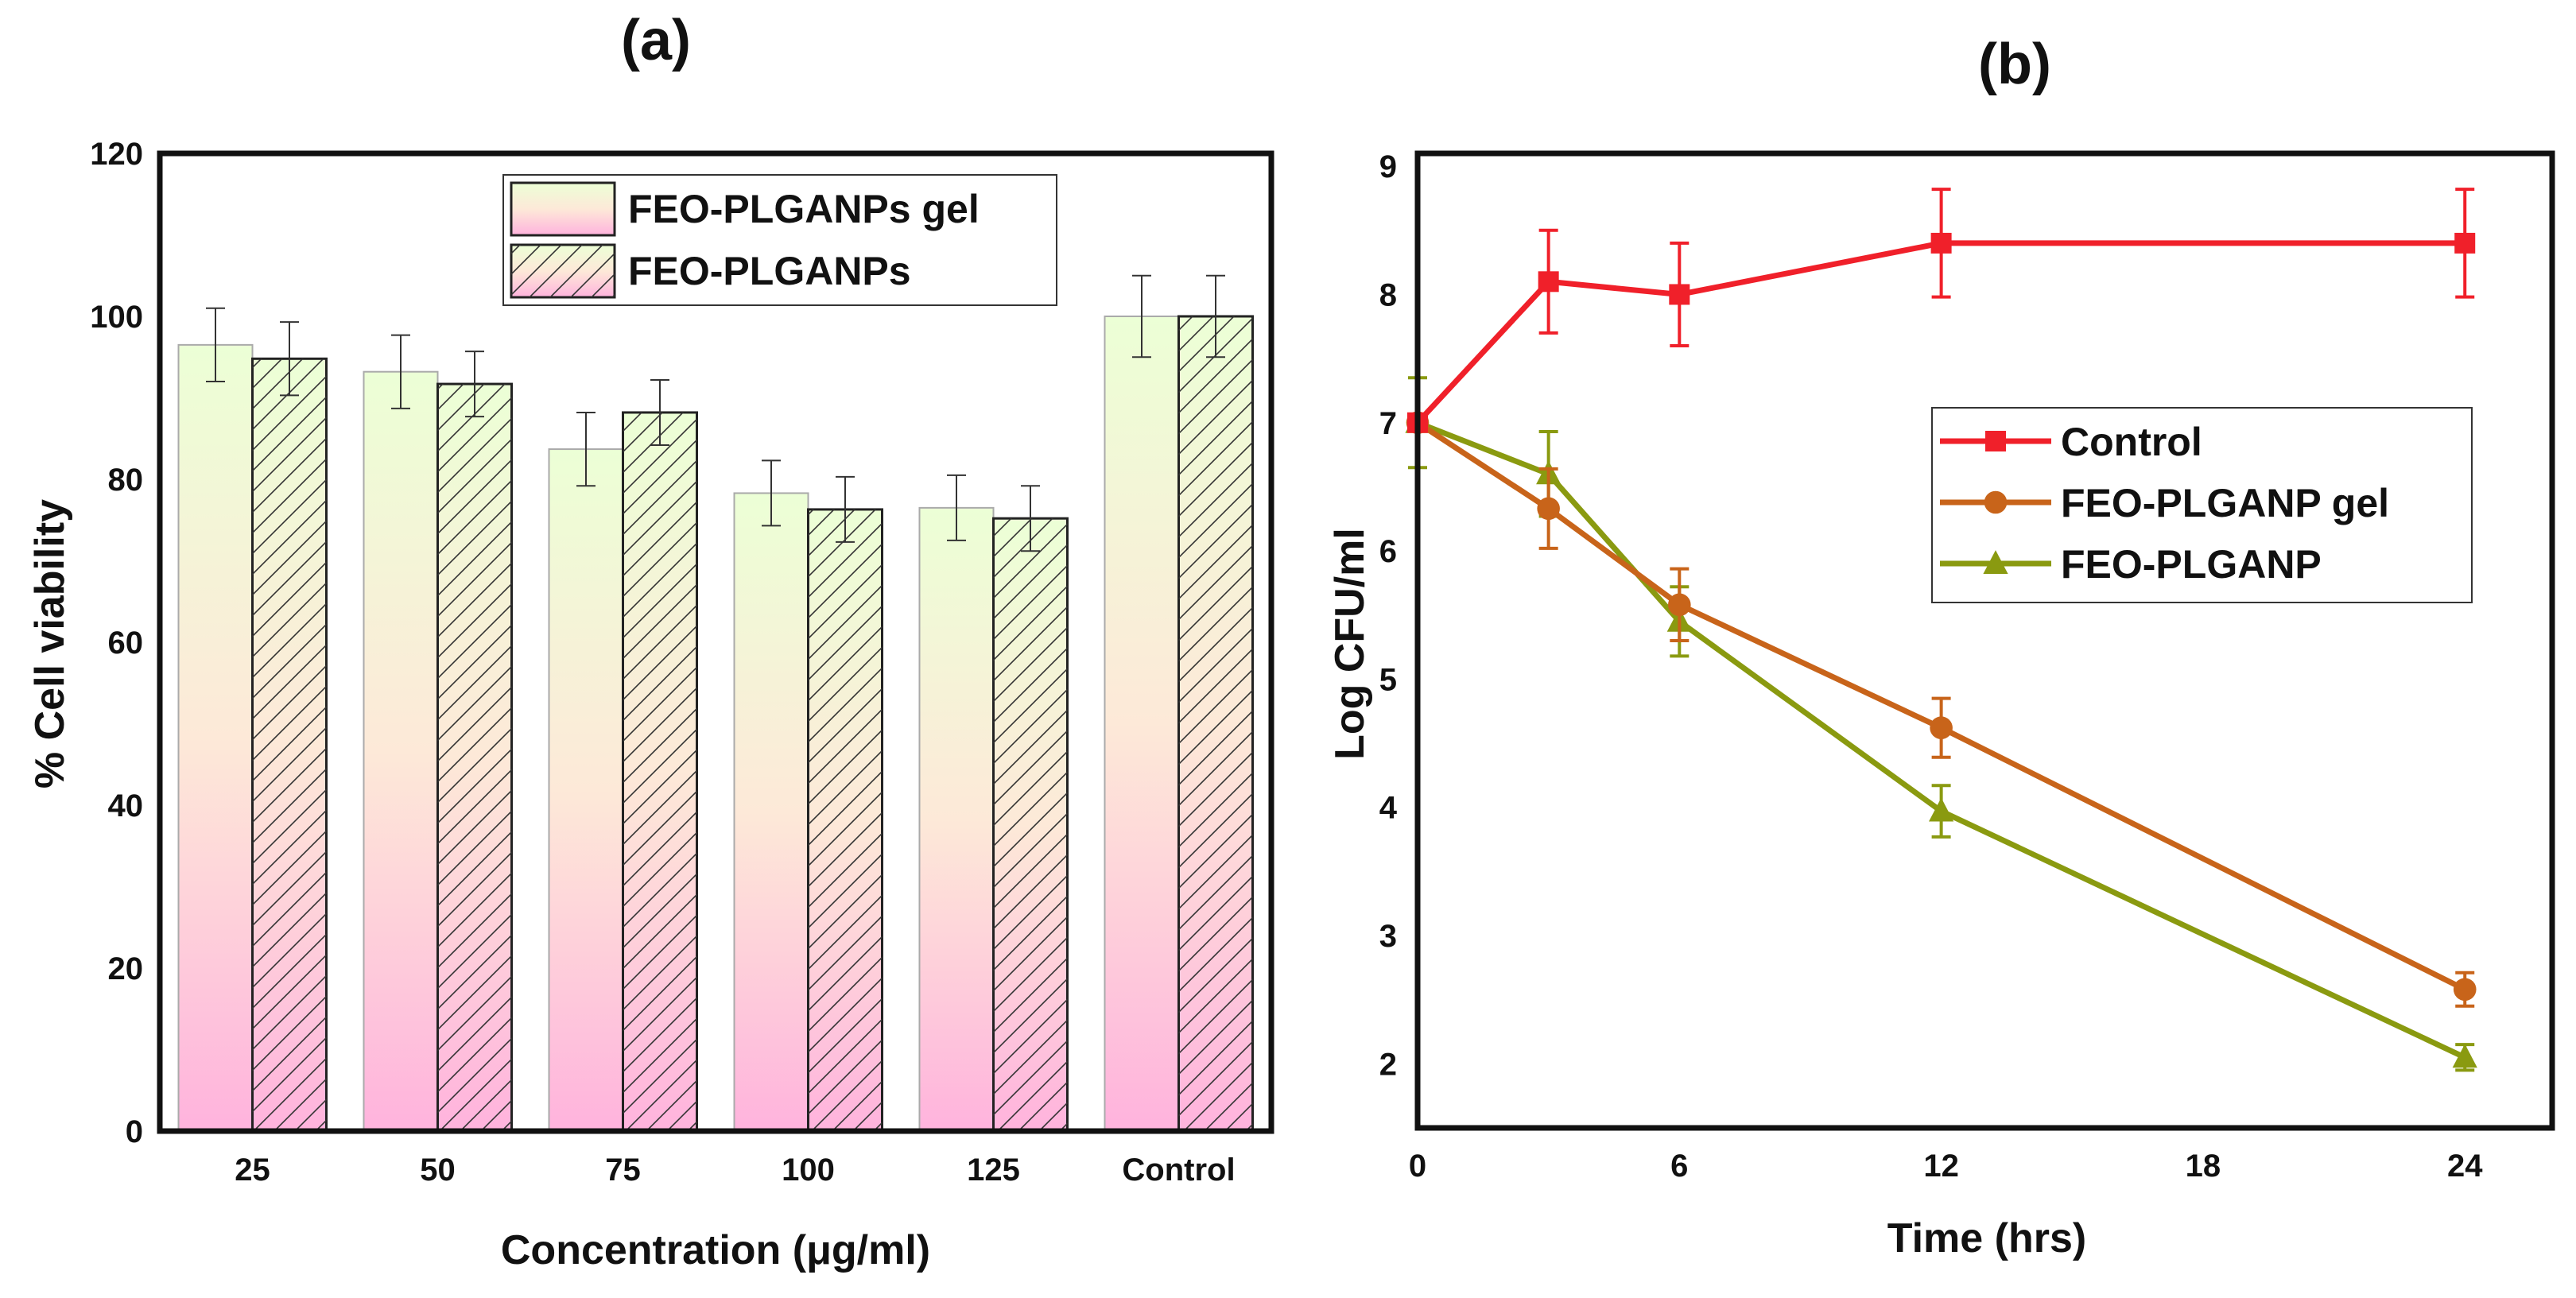 This screenshot has height=1298, width=2576. Describe the element at coordinates (2191, 564) in the screenshot. I see `legend-label: FEO-PLGANP` at that location.